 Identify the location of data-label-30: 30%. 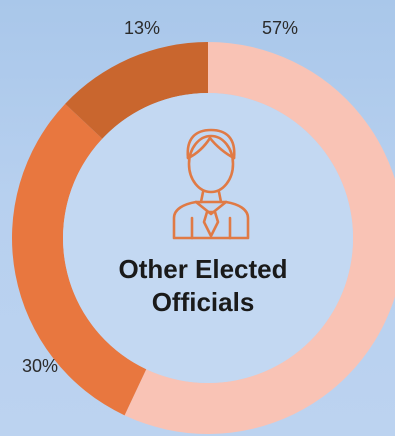
(40, 366).